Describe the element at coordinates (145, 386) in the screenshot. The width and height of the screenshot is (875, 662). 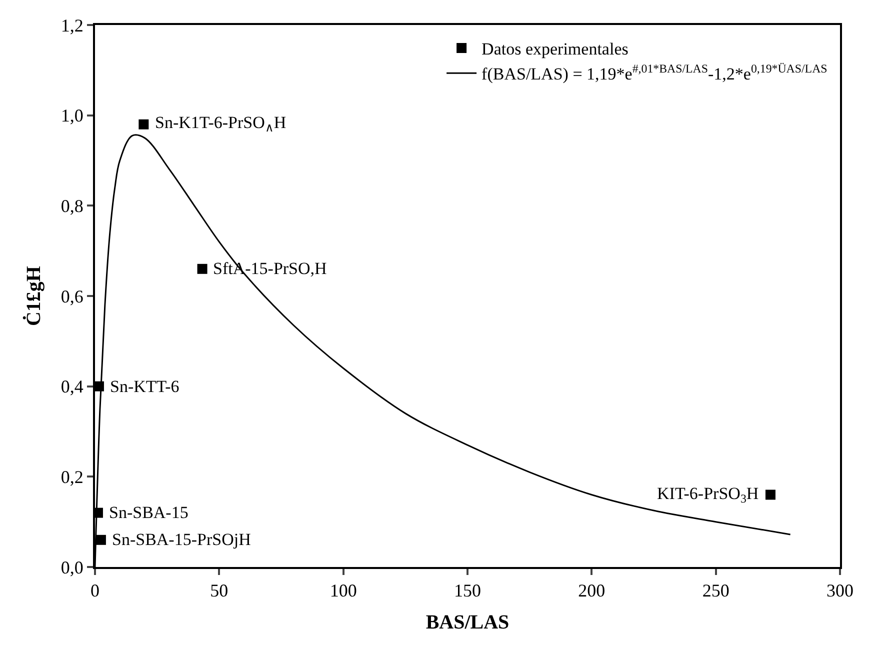
I see `annotation: Sn-KTT-6` at that location.